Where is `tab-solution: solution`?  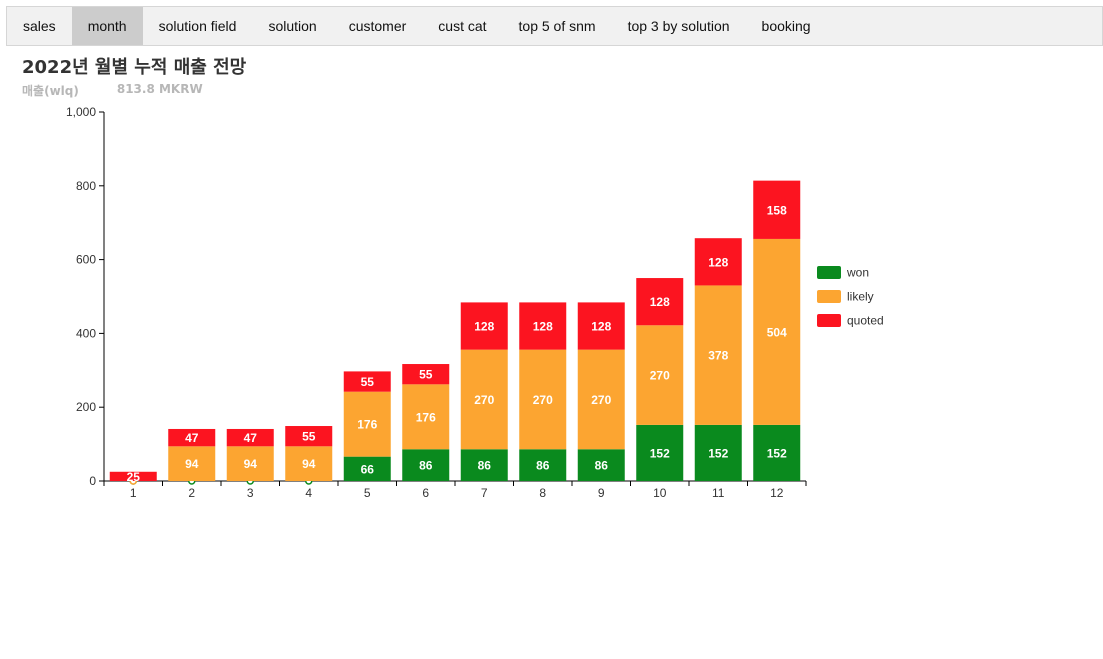 tab-solution: solution is located at coordinates (292, 26).